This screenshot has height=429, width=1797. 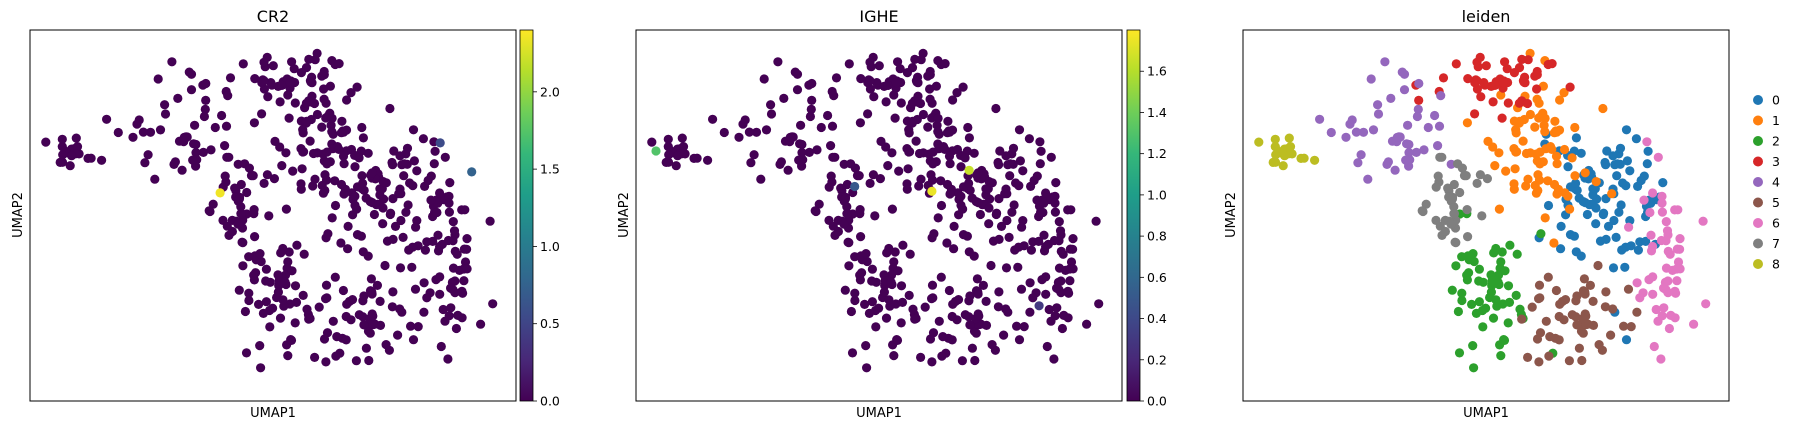 I want to click on legend-label: 7, so click(x=1776, y=243).